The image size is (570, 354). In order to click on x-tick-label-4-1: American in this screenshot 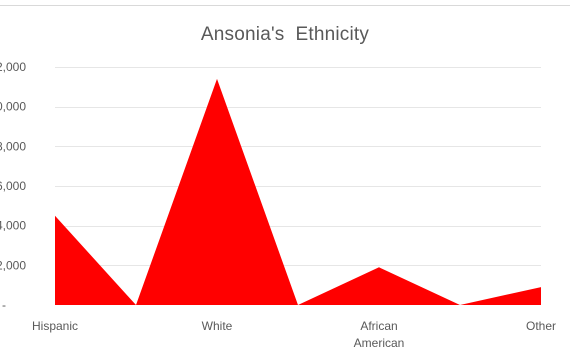, I will do `click(379, 343)`.